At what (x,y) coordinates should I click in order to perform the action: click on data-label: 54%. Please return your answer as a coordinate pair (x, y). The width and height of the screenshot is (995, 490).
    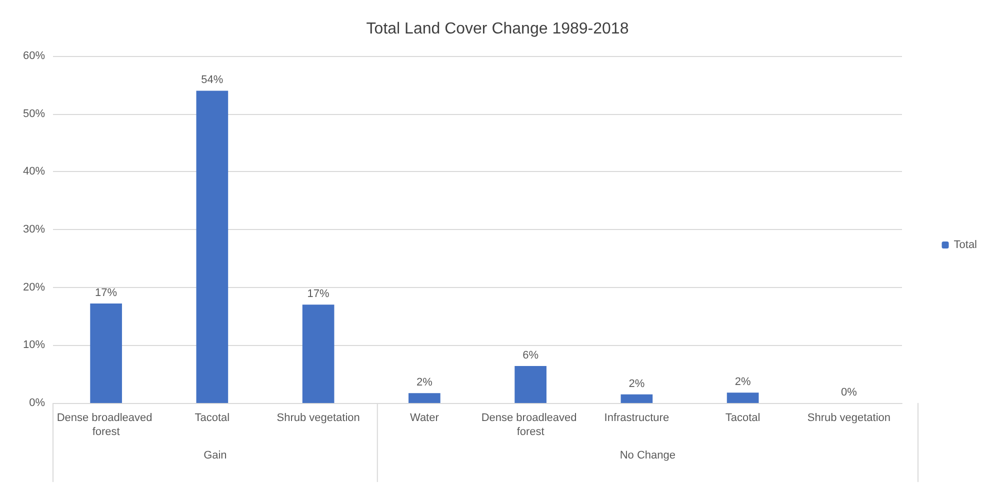
    Looking at the image, I should click on (212, 80).